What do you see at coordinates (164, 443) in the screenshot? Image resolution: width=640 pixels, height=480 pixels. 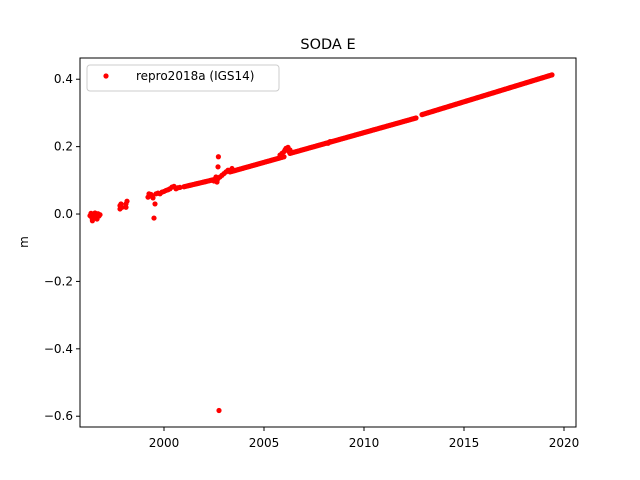 I see `x-tick-label: 2000` at bounding box center [164, 443].